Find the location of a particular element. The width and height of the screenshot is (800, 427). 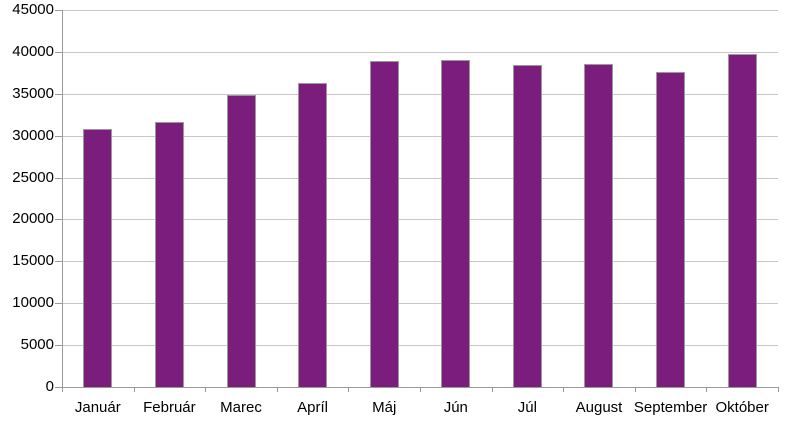

x-axis-label: Apríl is located at coordinates (313, 407).